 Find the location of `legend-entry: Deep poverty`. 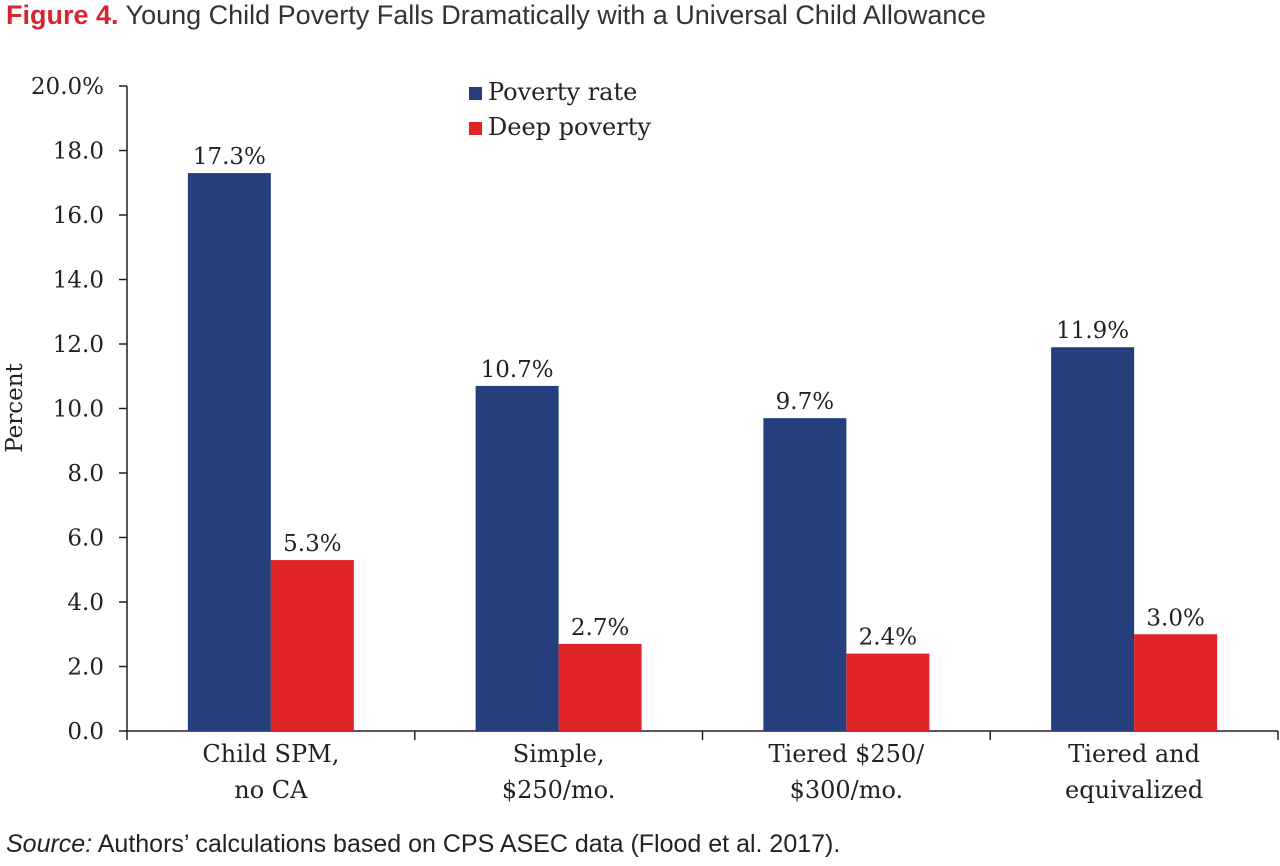

legend-entry: Deep poverty is located at coordinates (569, 127).